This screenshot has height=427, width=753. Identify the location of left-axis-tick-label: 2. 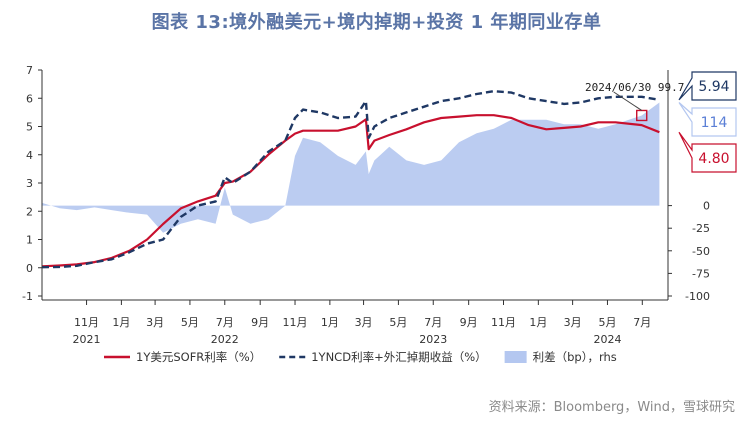
(29, 211).